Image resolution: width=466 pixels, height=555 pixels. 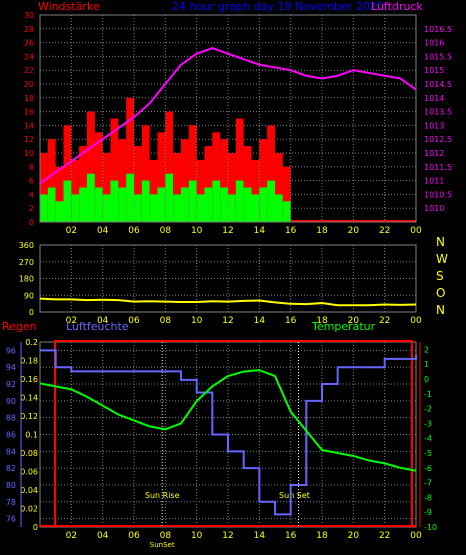 What do you see at coordinates (29, 379) in the screenshot?
I see `rain-y-tick-label: 0.16` at bounding box center [29, 379].